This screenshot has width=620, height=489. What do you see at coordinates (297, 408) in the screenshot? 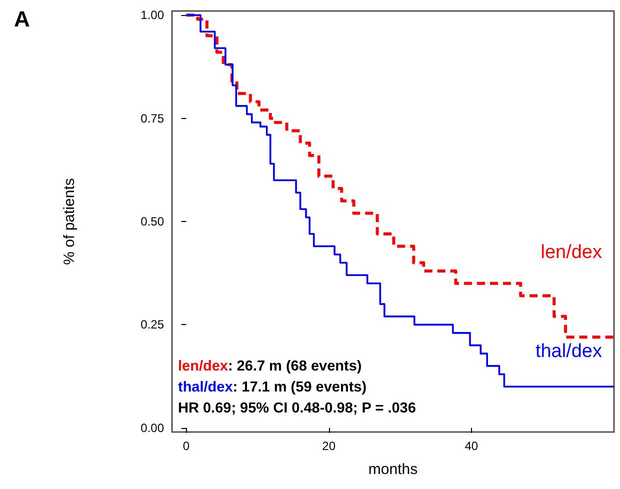
I see `annotation: HR 0.69; 95% CI 0.48-0.98; P = .036` at bounding box center [297, 408].